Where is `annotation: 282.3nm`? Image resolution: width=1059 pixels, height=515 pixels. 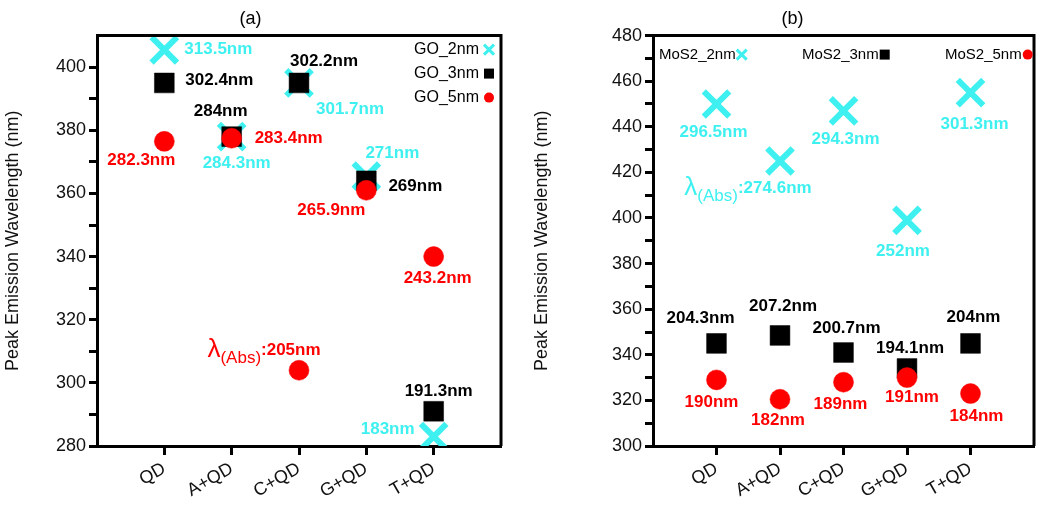
annotation: 282.3nm is located at coordinates (141, 160).